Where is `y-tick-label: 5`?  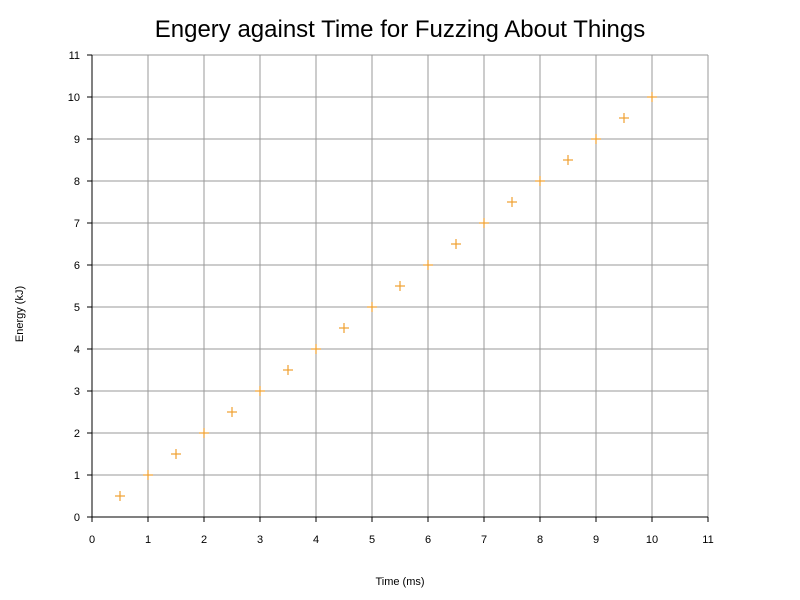
y-tick-label: 5 is located at coordinates (77, 308).